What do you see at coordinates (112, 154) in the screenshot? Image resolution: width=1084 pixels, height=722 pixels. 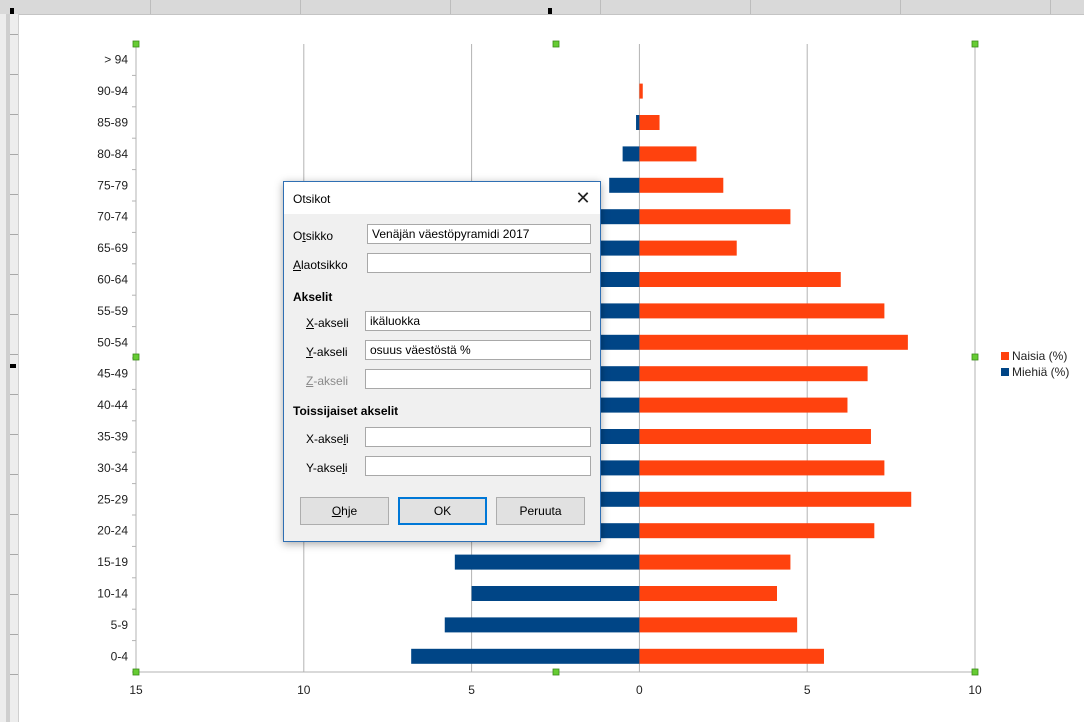 I see `y-tick-label: 80-84` at bounding box center [112, 154].